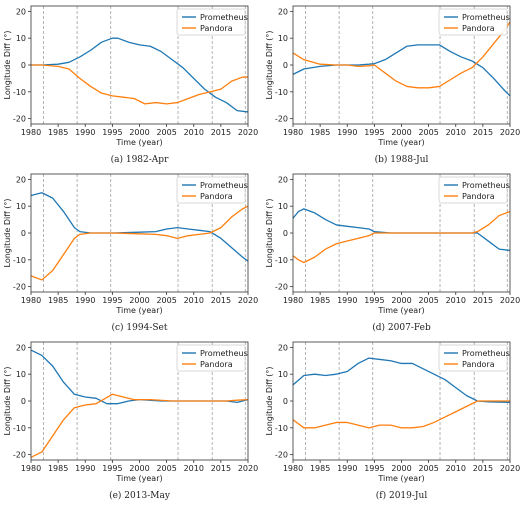 Image resolution: width=520 pixels, height=507 pixels. Describe the element at coordinates (401, 327) in the screenshot. I see `panel-caption: (d) 2007-Feb` at that location.